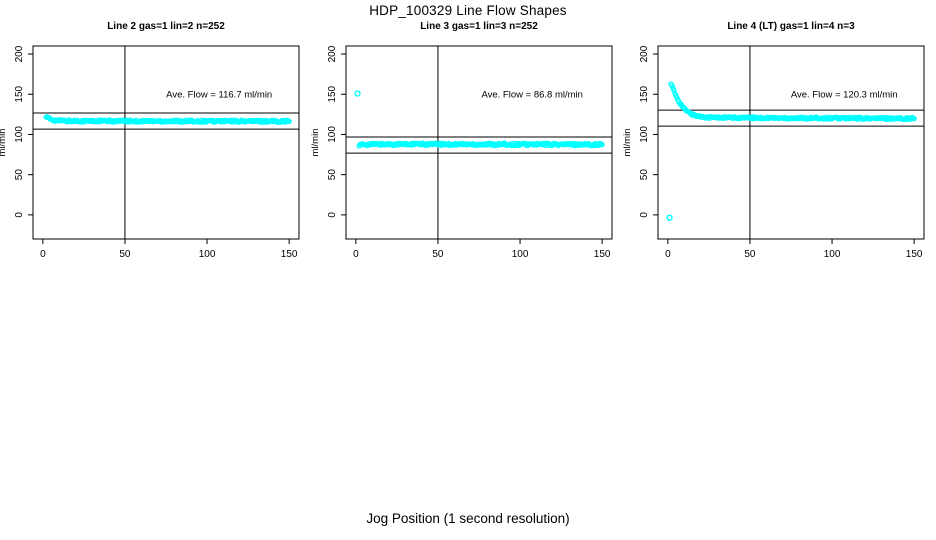 This screenshot has width=936, height=540. I want to click on figure-title: HDP_100329 Line Flow Shapes, so click(468, 10).